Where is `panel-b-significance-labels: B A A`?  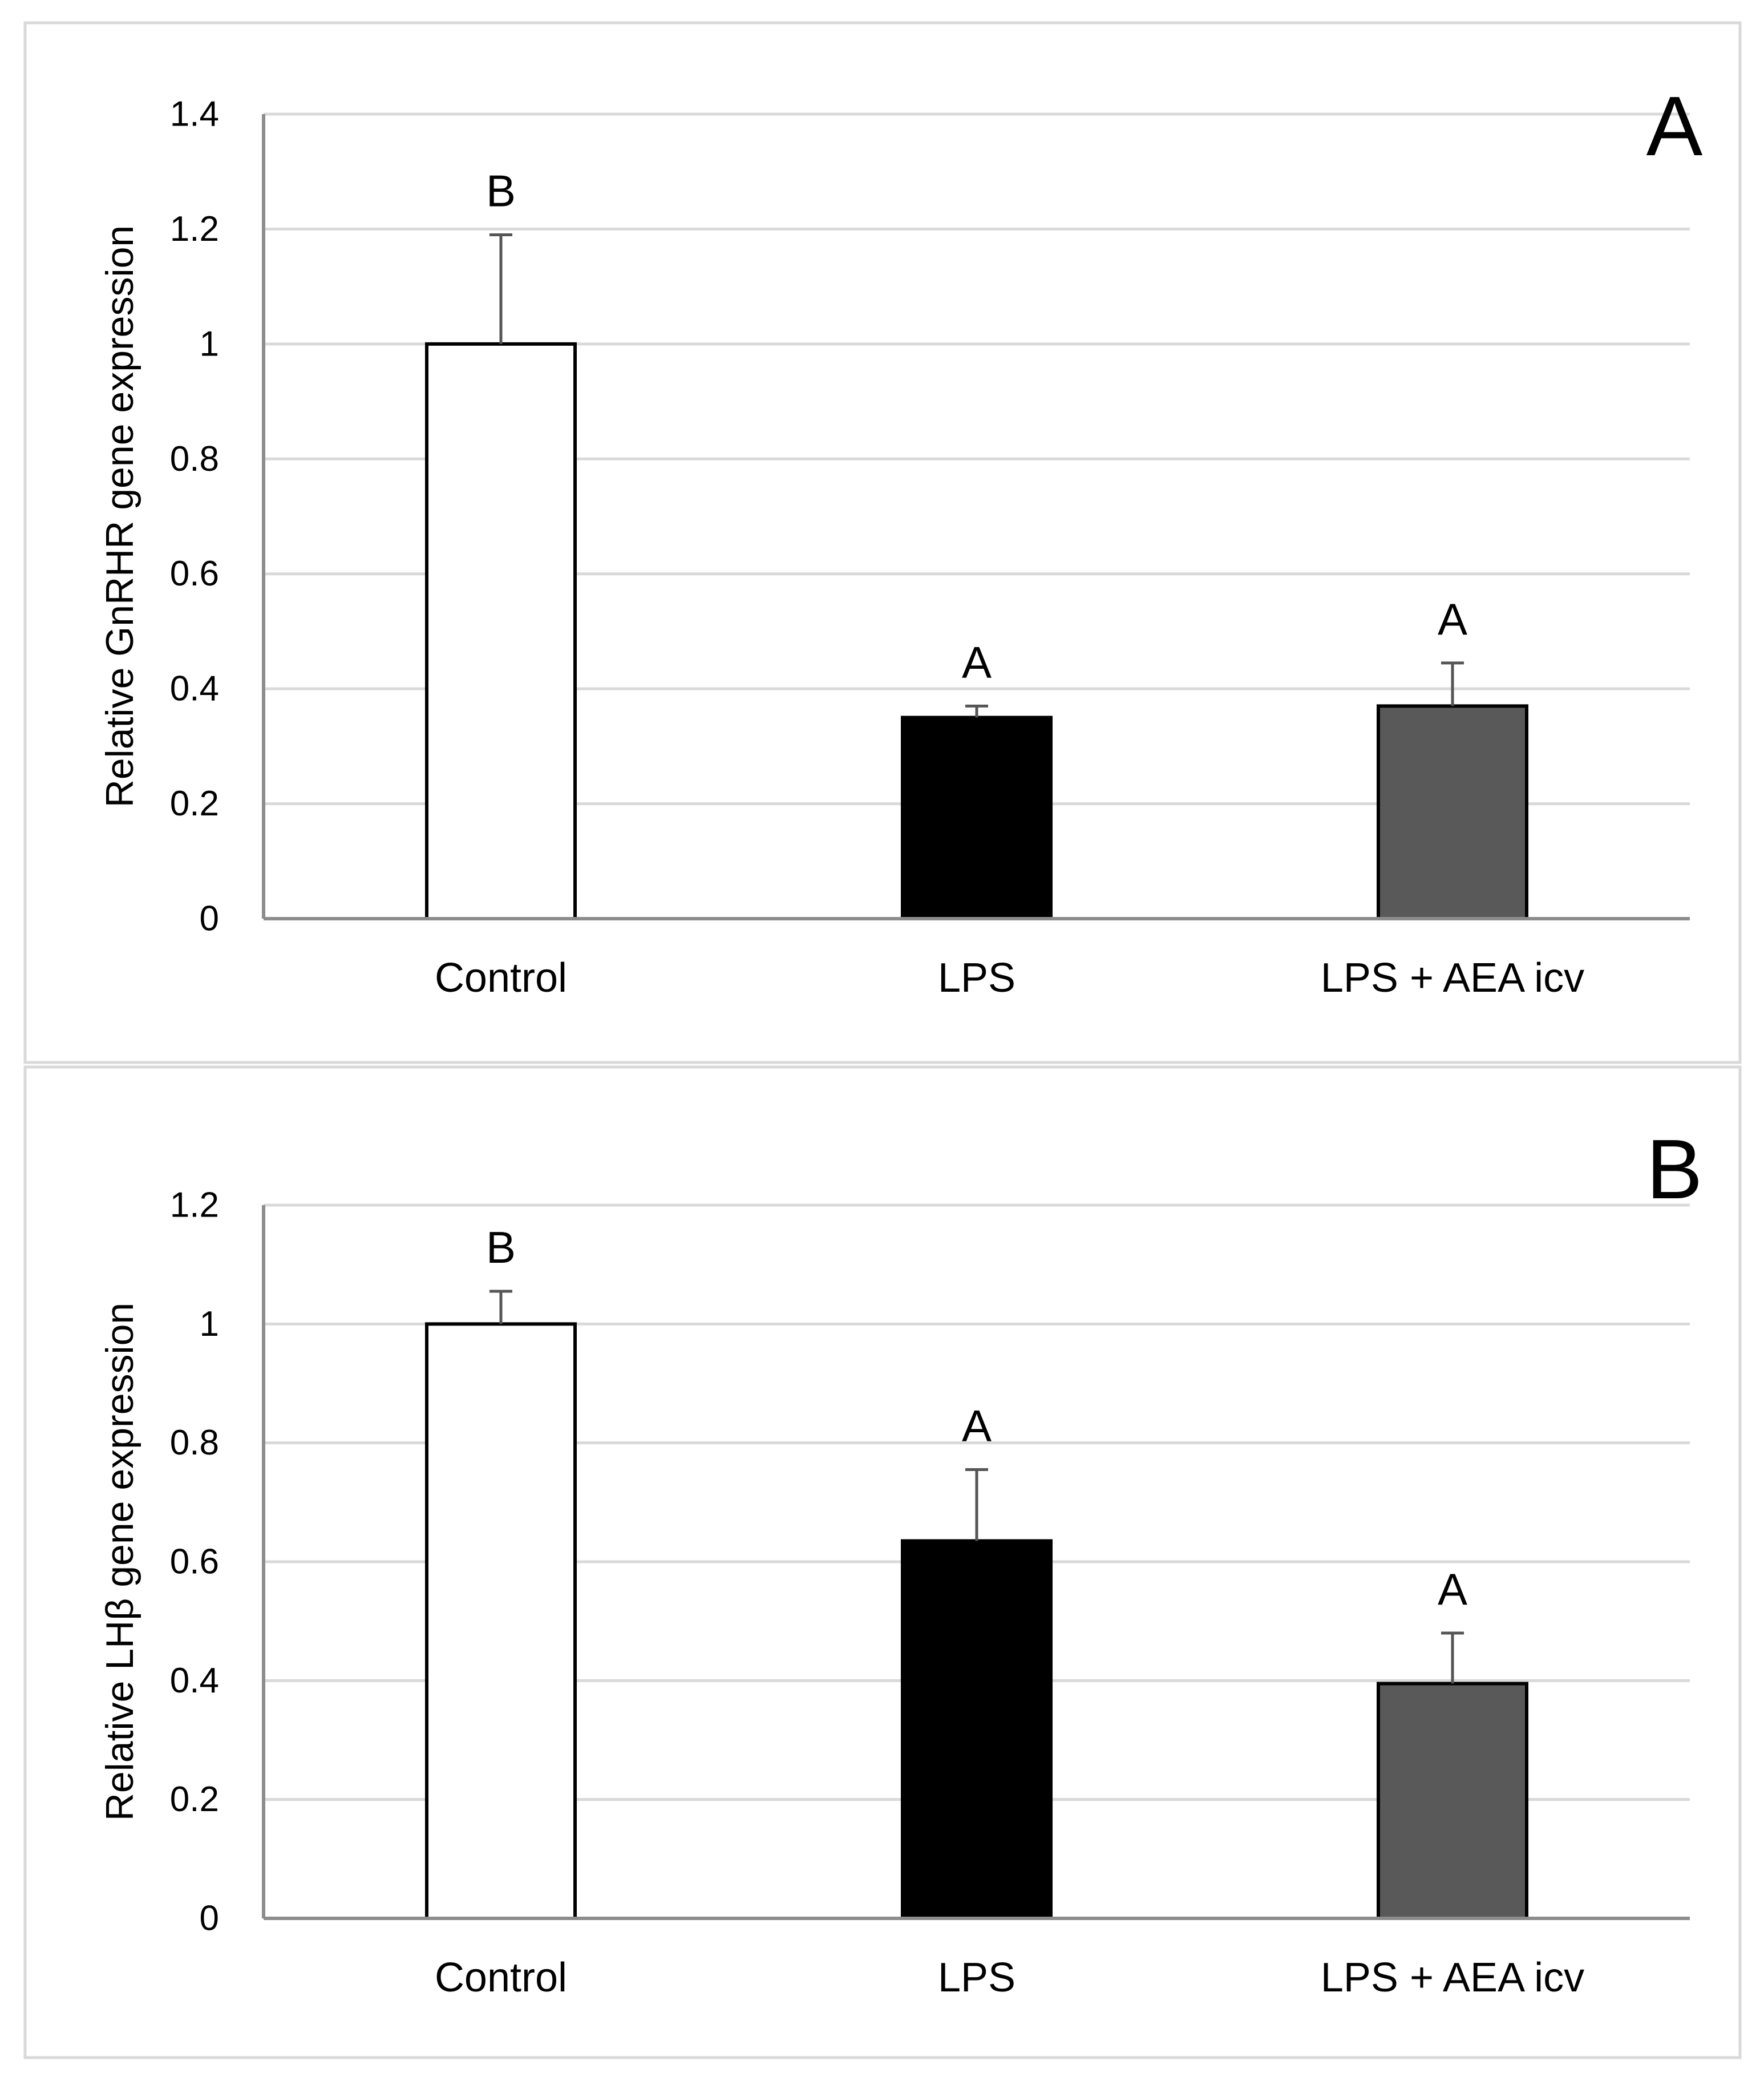
panel-b-significance-labels: B A A is located at coordinates (977, 1418).